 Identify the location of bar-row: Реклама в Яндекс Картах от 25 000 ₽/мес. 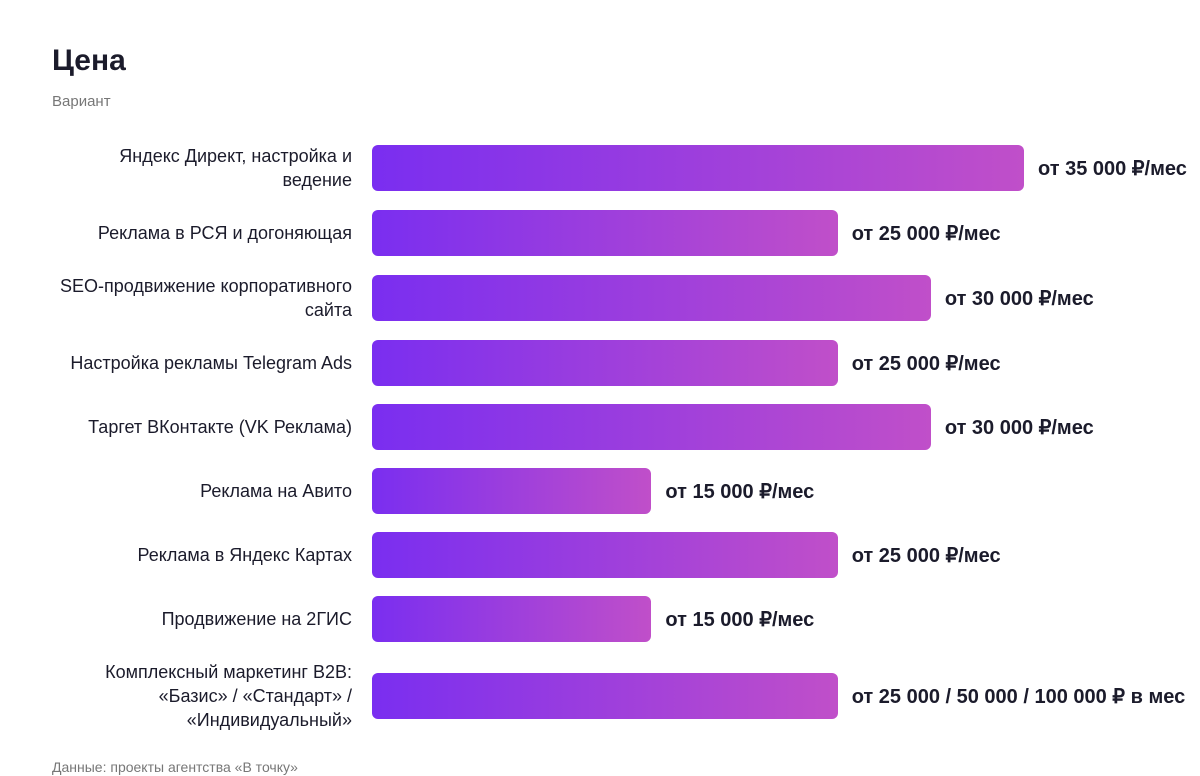
(619, 555).